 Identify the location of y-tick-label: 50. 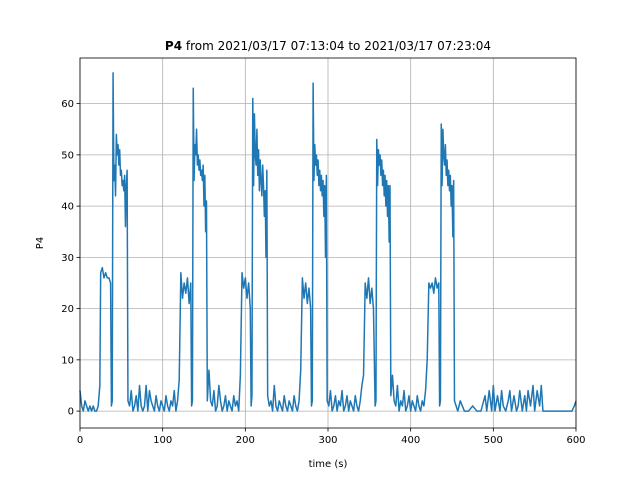
(67, 155).